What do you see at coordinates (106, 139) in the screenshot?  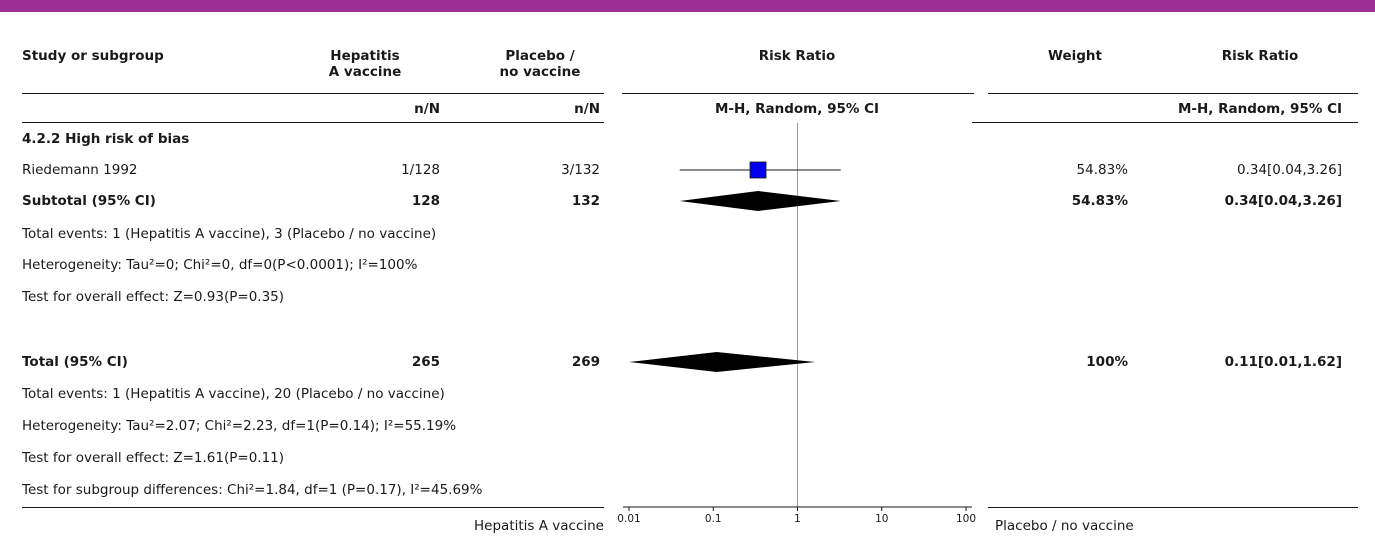 I see `subgroup-title: 4.2.2 High risk of bias` at bounding box center [106, 139].